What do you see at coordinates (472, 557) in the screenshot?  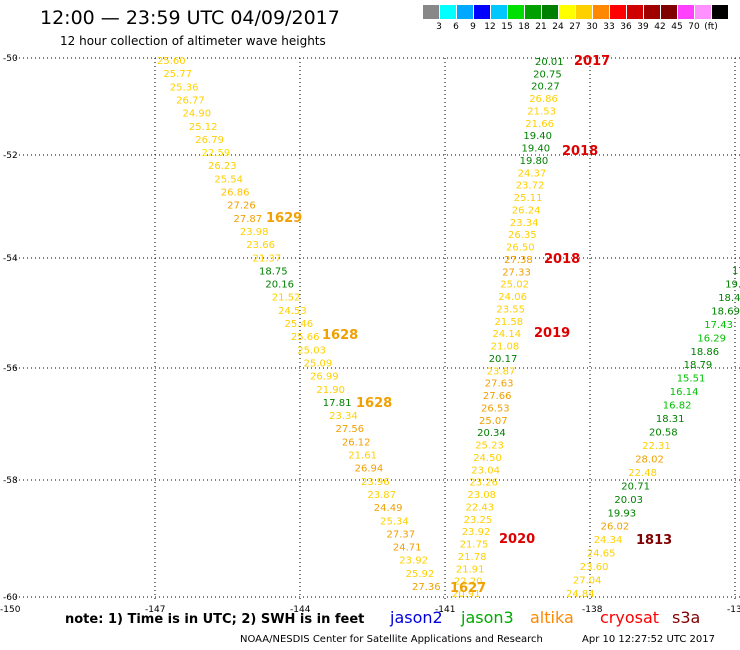 I see `wave-height-value: 21.78` at bounding box center [472, 557].